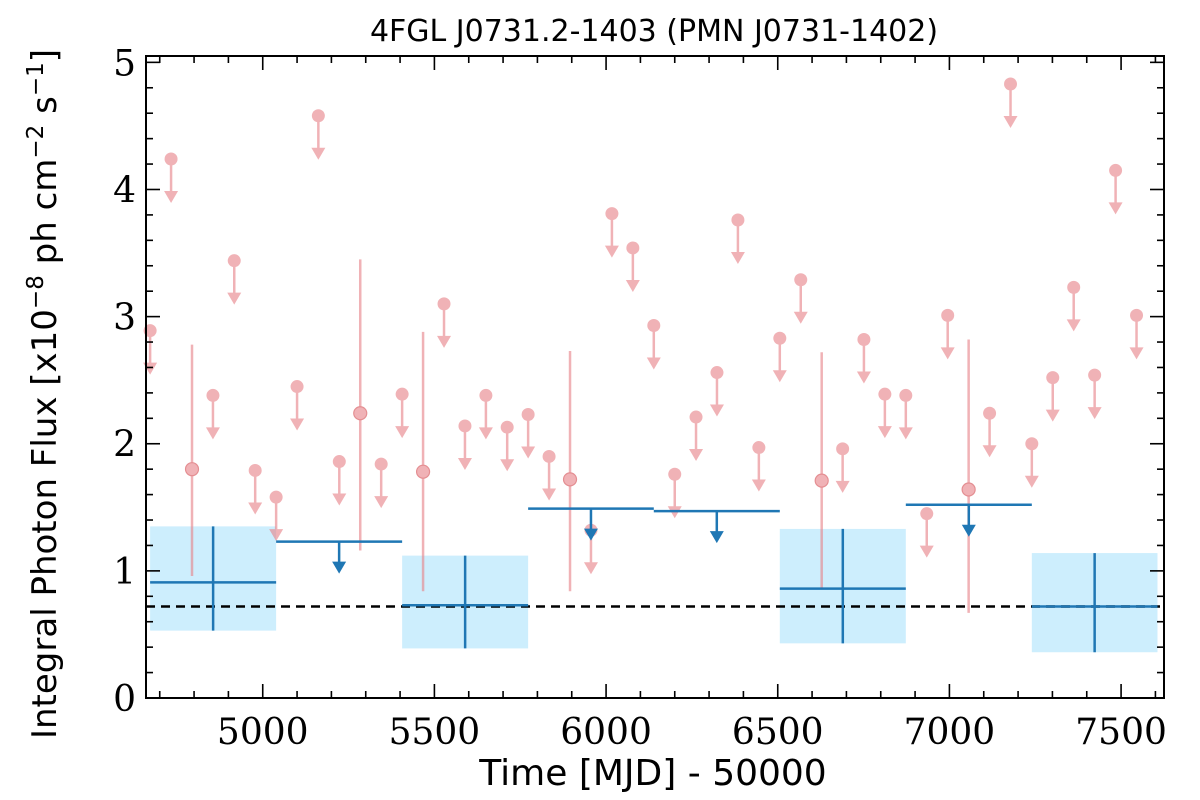 The height and width of the screenshot is (800, 1200). I want to click on y-axis-label-base: Integral Photon Flux [x10, so click(45, 524).